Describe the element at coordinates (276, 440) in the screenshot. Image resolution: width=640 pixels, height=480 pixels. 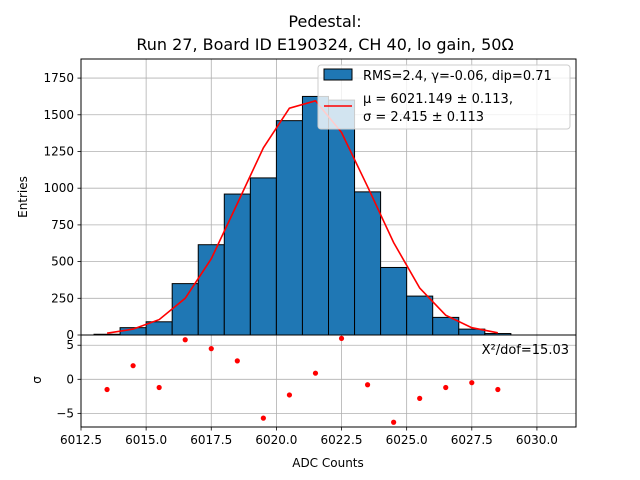
I see `x-tick-label: 6020.0` at that location.